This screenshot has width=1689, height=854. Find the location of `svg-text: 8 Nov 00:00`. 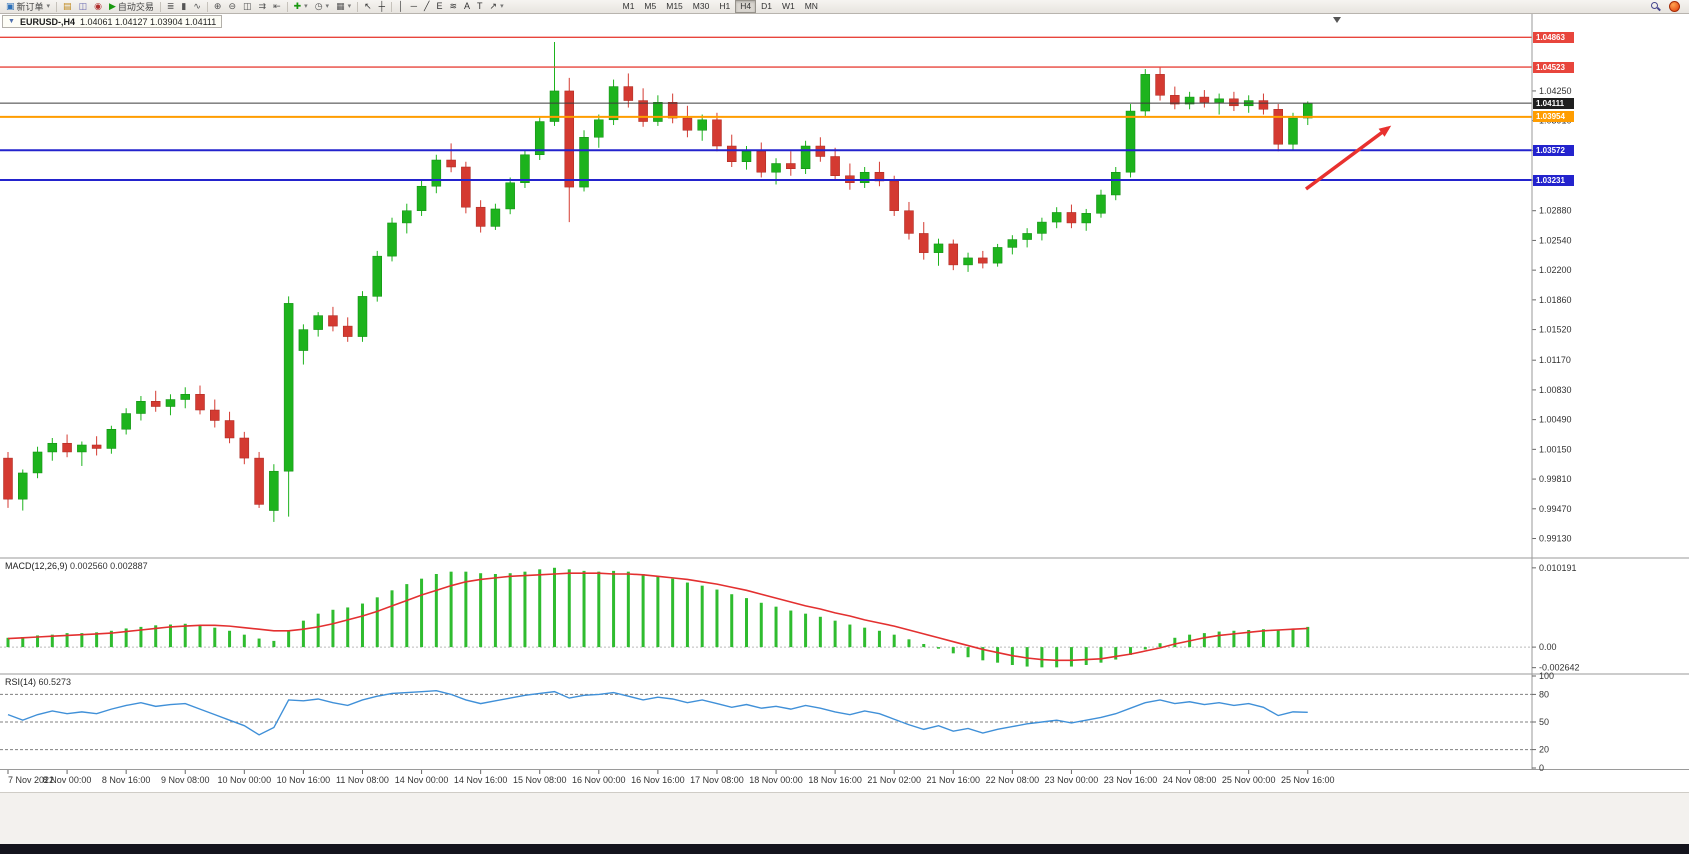

svg-text: 8 Nov 00:00 is located at coordinates (67, 780).